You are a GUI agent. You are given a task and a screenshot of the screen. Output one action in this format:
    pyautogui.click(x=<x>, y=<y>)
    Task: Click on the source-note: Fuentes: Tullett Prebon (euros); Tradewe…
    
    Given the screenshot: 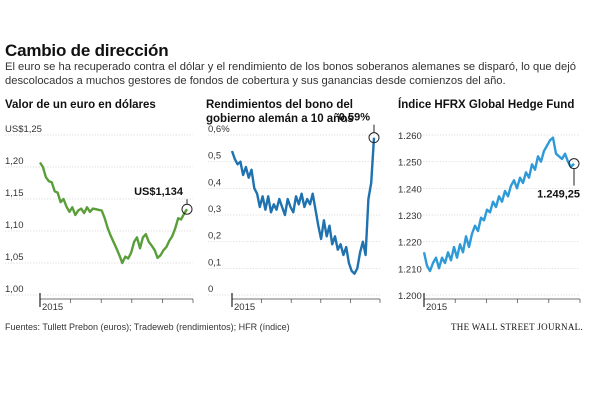 What is the action you would take?
    pyautogui.click(x=147, y=327)
    